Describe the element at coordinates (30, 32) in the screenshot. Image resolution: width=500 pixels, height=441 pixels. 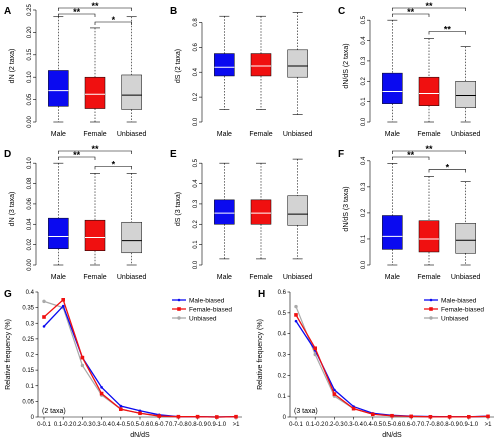
I see `y-tick-label: 0.20` at that location.